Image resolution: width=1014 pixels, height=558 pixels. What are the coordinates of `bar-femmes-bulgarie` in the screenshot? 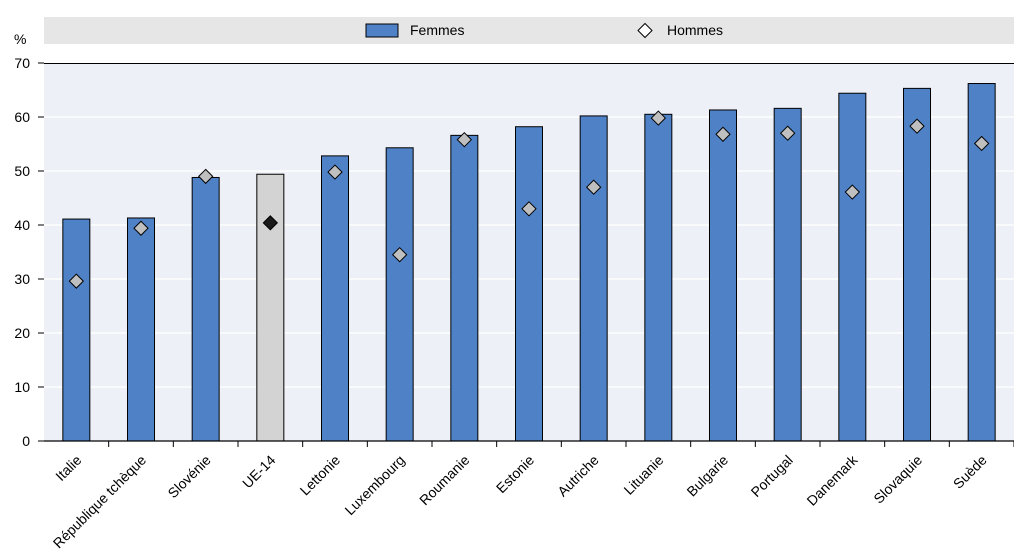 It's located at (723, 275).